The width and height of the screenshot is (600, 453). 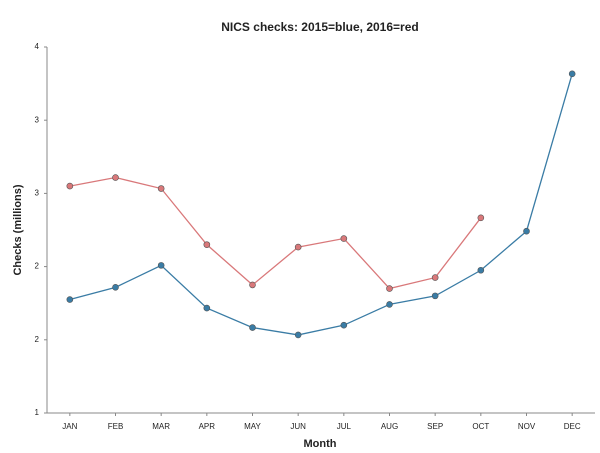 What do you see at coordinates (207, 426) in the screenshot?
I see `x-tick-label: APR` at bounding box center [207, 426].